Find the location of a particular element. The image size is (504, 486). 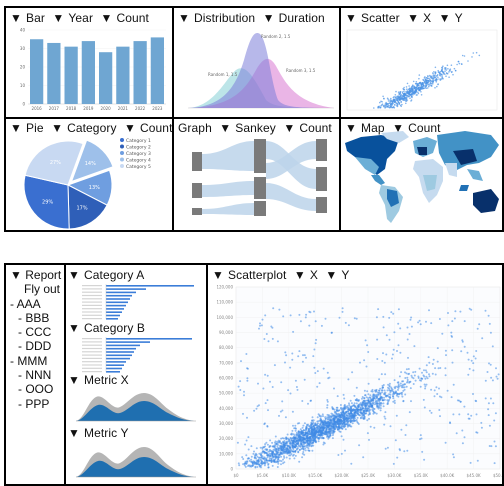

sankey-label: Sankey is located at coordinates (255, 128).